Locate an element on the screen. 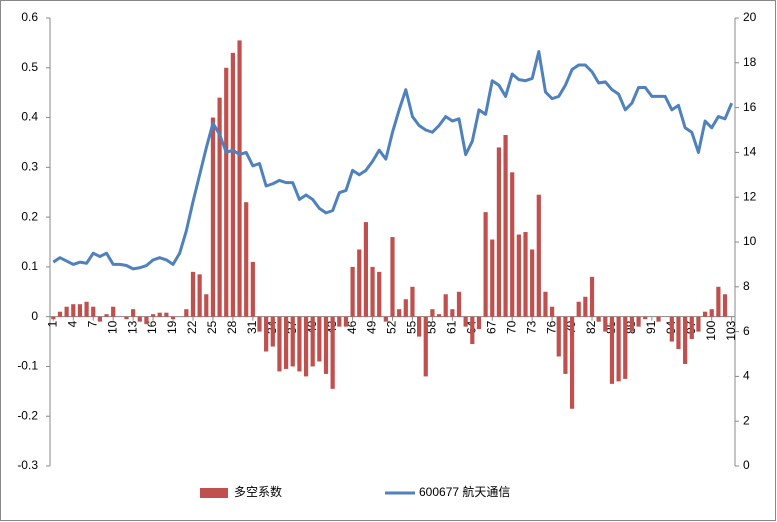  y2-tick-label: 18 is located at coordinates (750, 62).